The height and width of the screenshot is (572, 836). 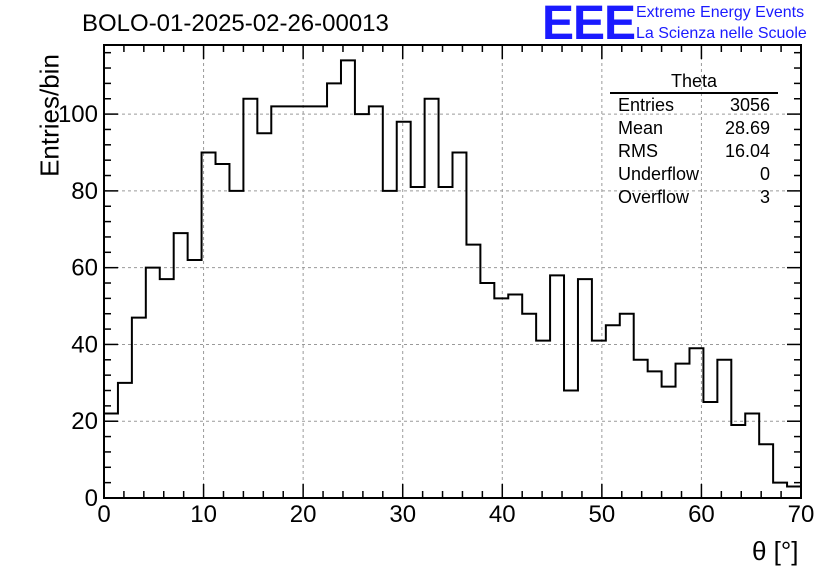 What do you see at coordinates (694, 197) in the screenshot?
I see `stats-row: Overflow 3` at bounding box center [694, 197].